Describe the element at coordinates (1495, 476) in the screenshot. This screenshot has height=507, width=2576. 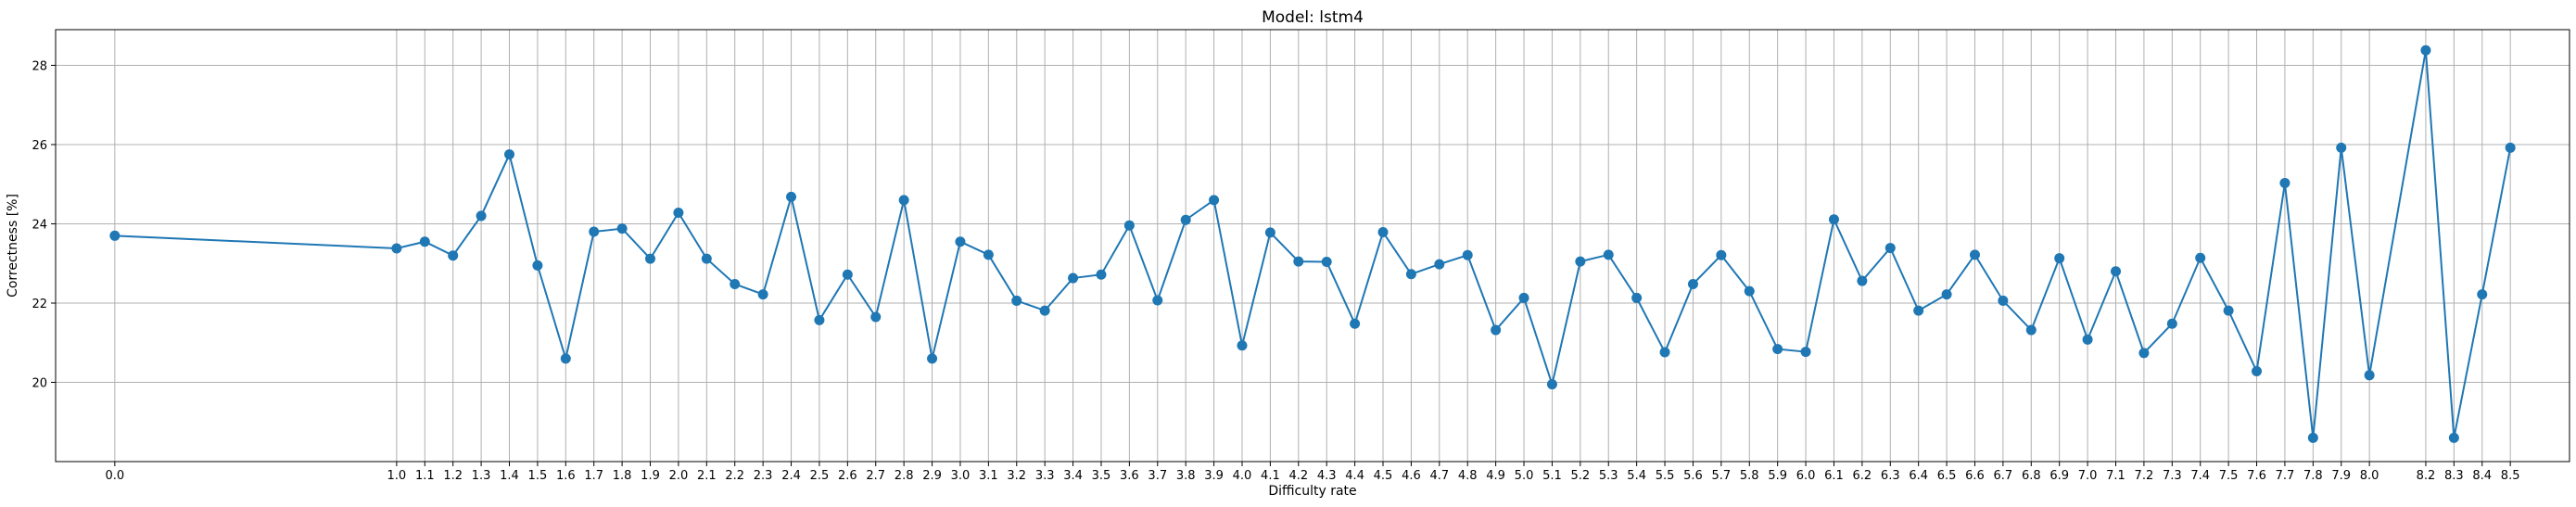
I see `x-tick-label: 4.9` at that location.